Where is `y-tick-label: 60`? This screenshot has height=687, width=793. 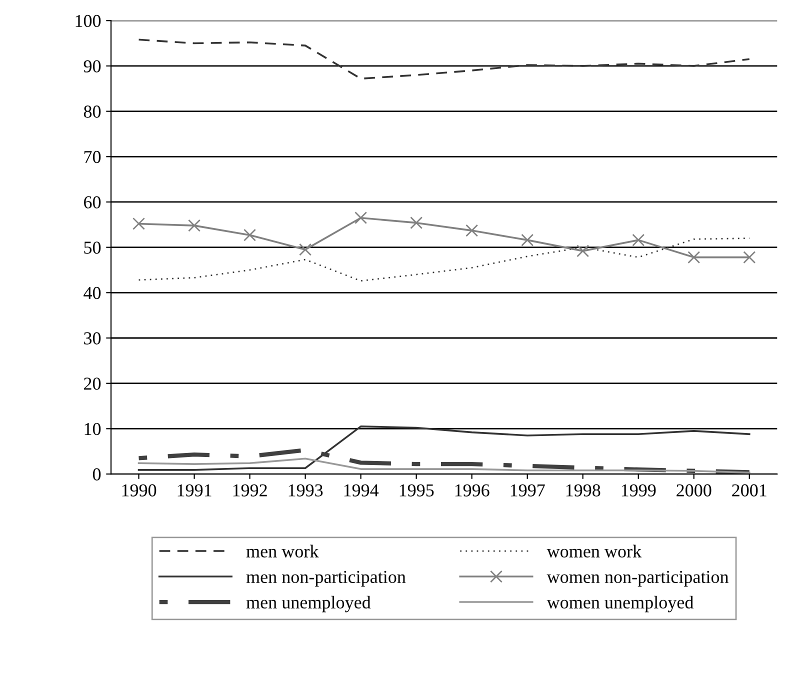
y-tick-label: 60 is located at coordinates (92, 202).